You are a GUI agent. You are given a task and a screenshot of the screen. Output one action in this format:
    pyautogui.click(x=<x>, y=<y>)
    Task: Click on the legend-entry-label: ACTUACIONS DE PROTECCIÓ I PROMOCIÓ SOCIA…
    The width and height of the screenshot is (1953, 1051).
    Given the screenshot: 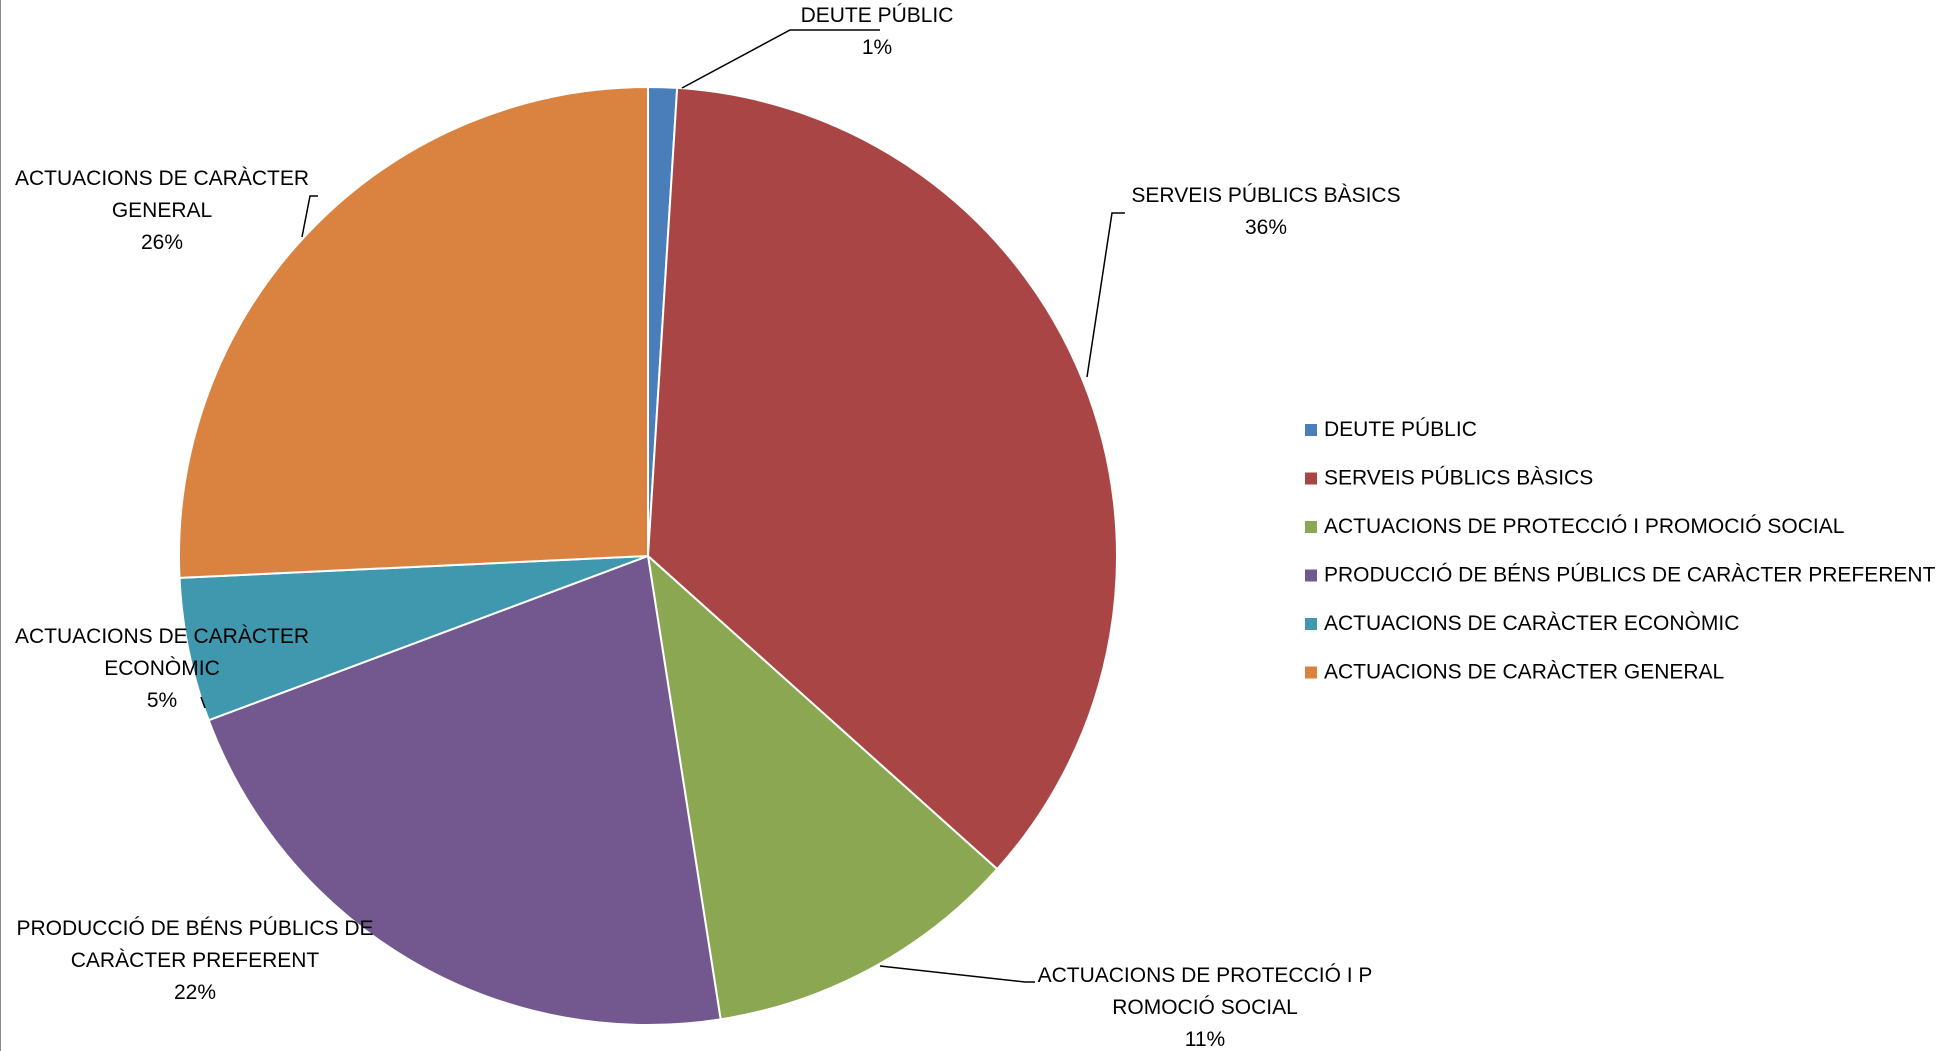 What is the action you would take?
    pyautogui.click(x=1584, y=526)
    